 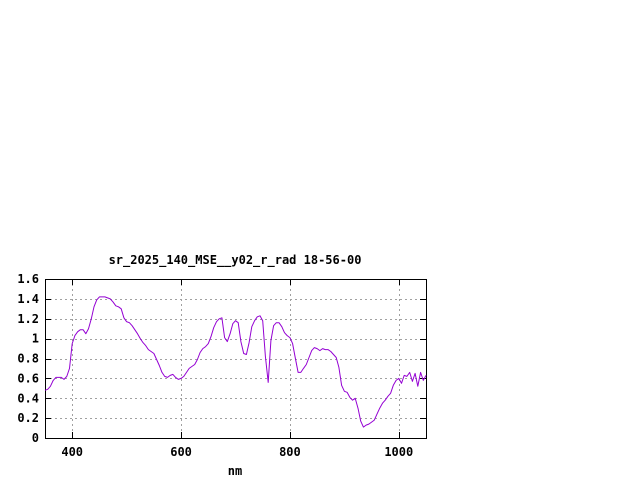 I want to click on x-axis-label: nm, so click(x=235, y=471).